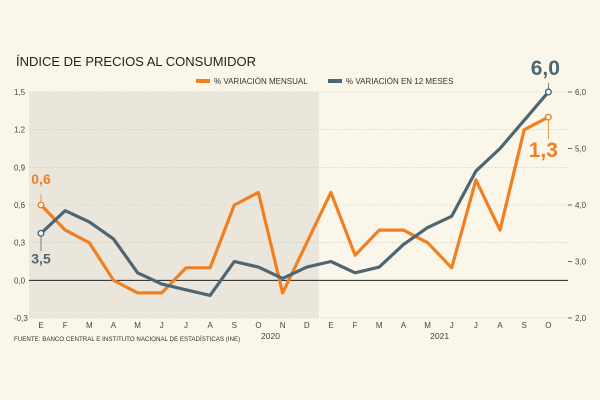 The height and width of the screenshot is (400, 600). What do you see at coordinates (20, 243) in the screenshot?
I see `left-tick-label: 0,3` at bounding box center [20, 243].